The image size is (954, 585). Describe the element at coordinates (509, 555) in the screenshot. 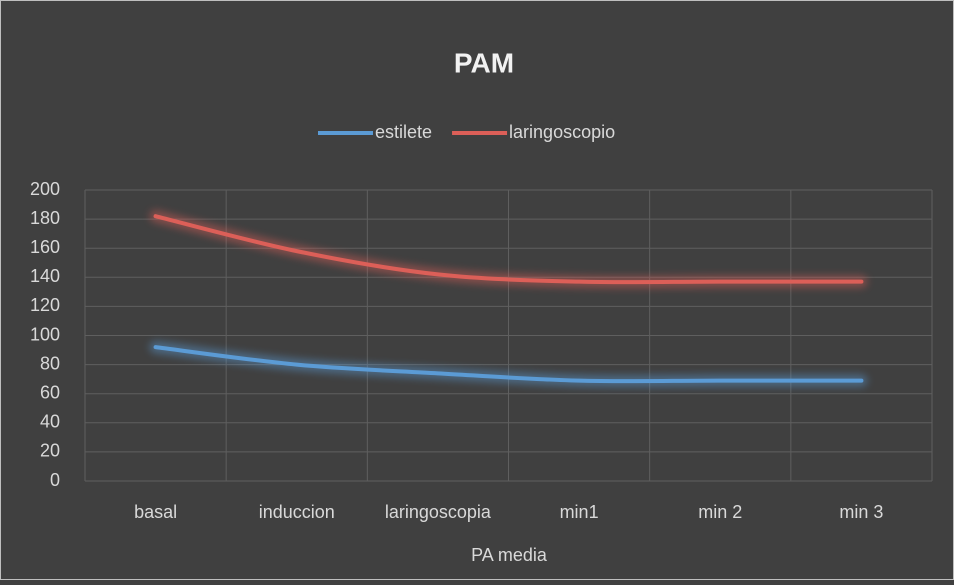

I see `x-axis-title: PA media` at that location.